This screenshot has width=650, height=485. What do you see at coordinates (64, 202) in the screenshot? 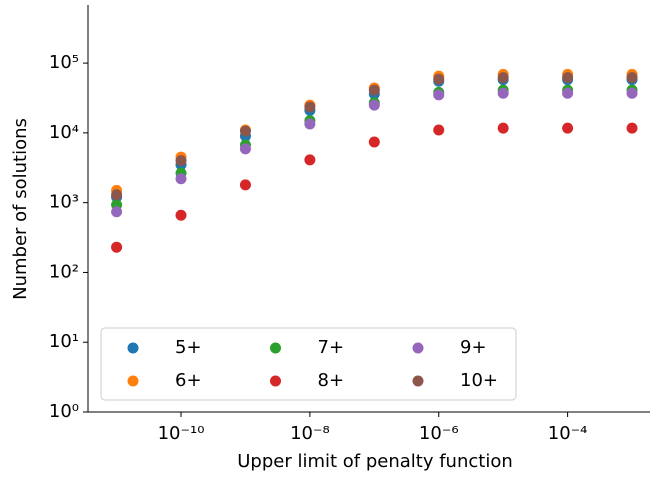
I see `y-tick-label: 10³` at bounding box center [64, 202].